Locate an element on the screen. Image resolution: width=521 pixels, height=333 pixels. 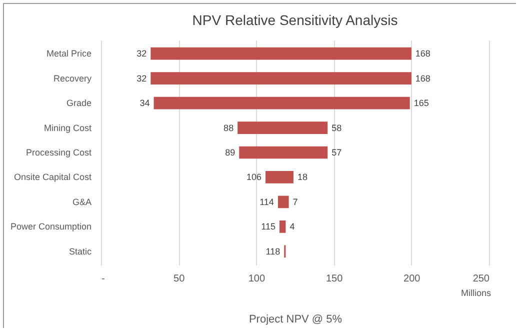
annotation: 118 is located at coordinates (273, 251).